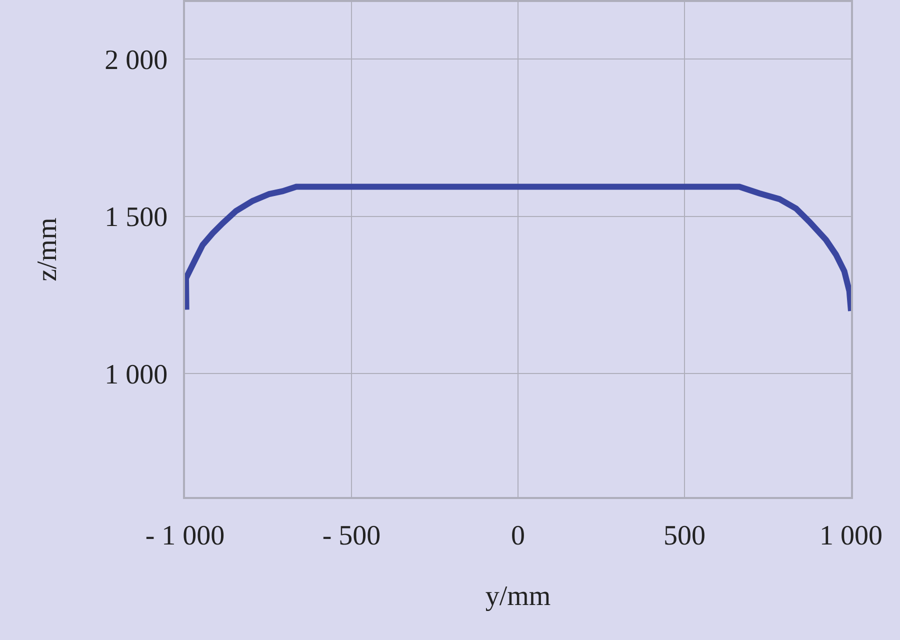 The width and height of the screenshot is (900, 640). What do you see at coordinates (351, 536) in the screenshot?
I see `x-tick-label: - 500` at bounding box center [351, 536].